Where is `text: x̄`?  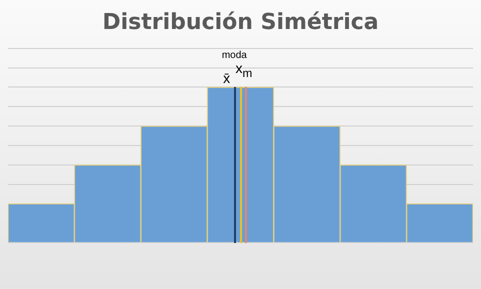 text: x̄ is located at coordinates (226, 78).